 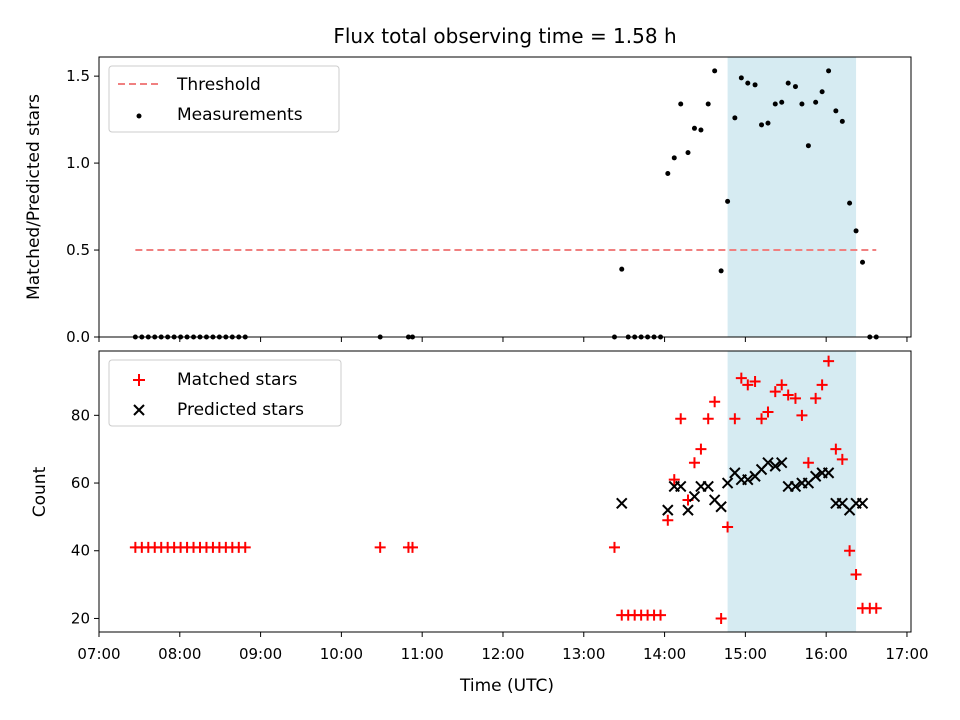 What do you see at coordinates (792, 197) in the screenshot?
I see `highlight-span-top` at bounding box center [792, 197].